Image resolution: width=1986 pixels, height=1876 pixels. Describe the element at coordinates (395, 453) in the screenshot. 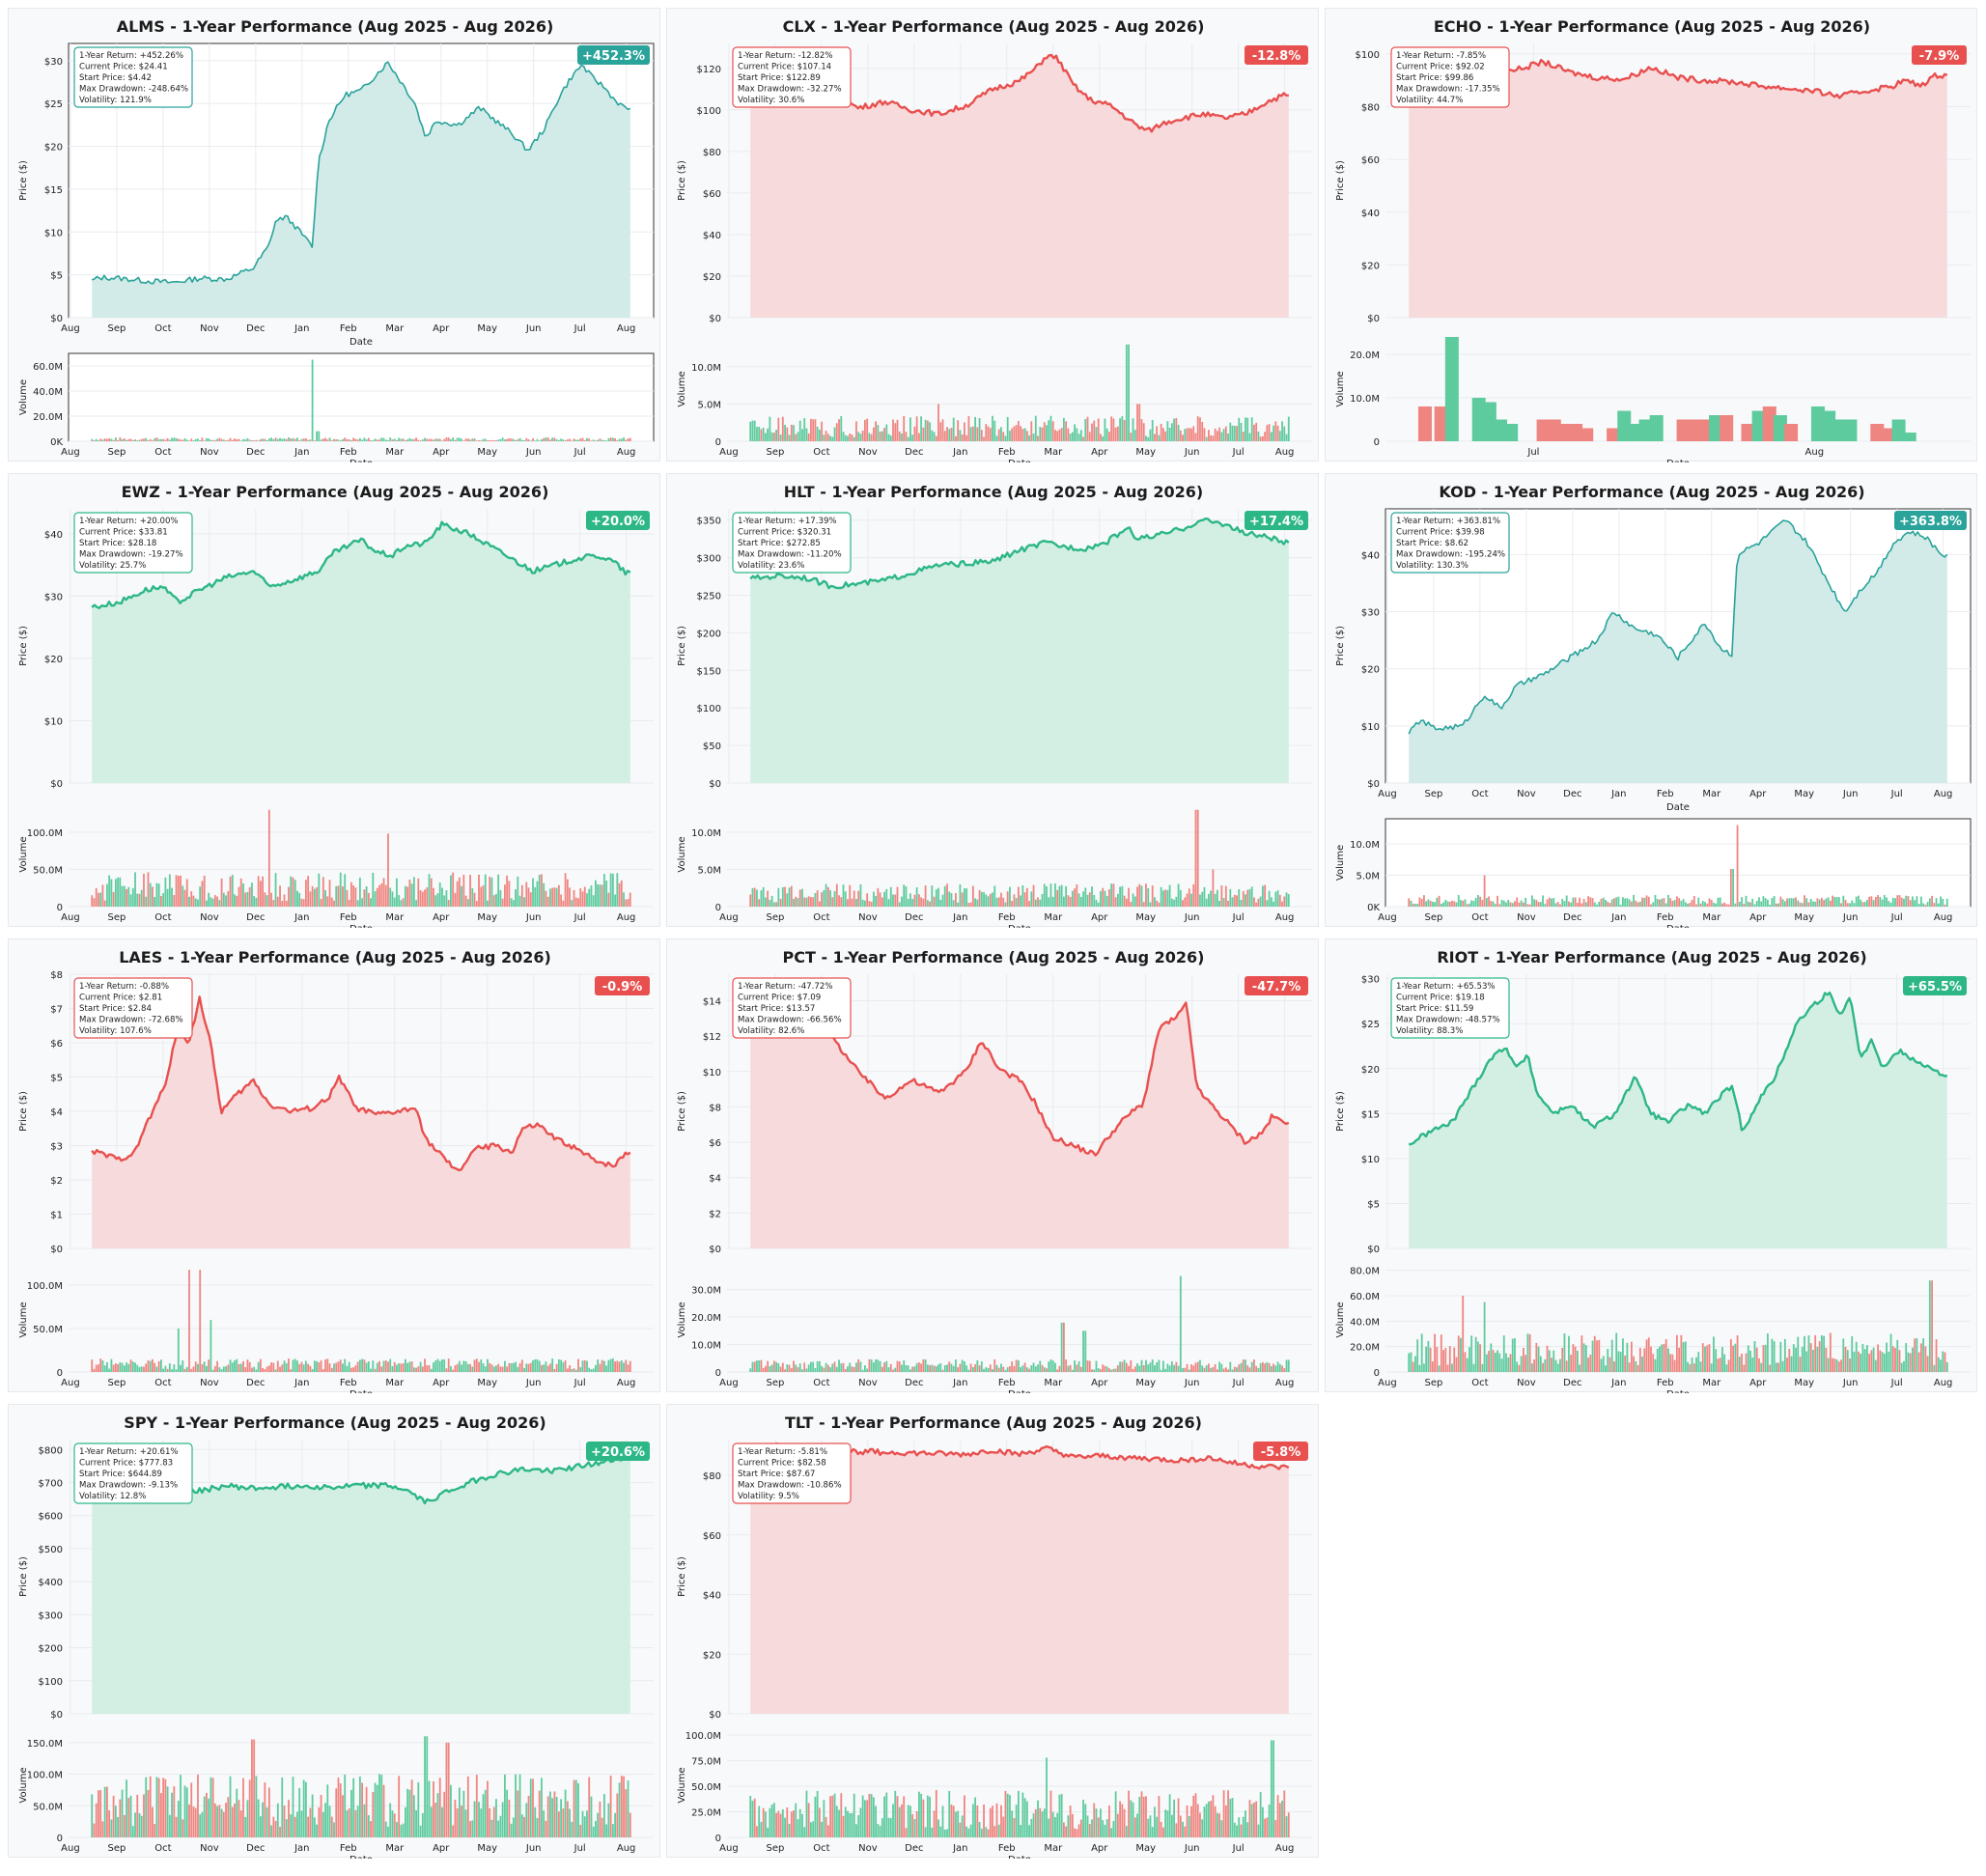

I see `vol-x-tick-label: Mar` at that location.